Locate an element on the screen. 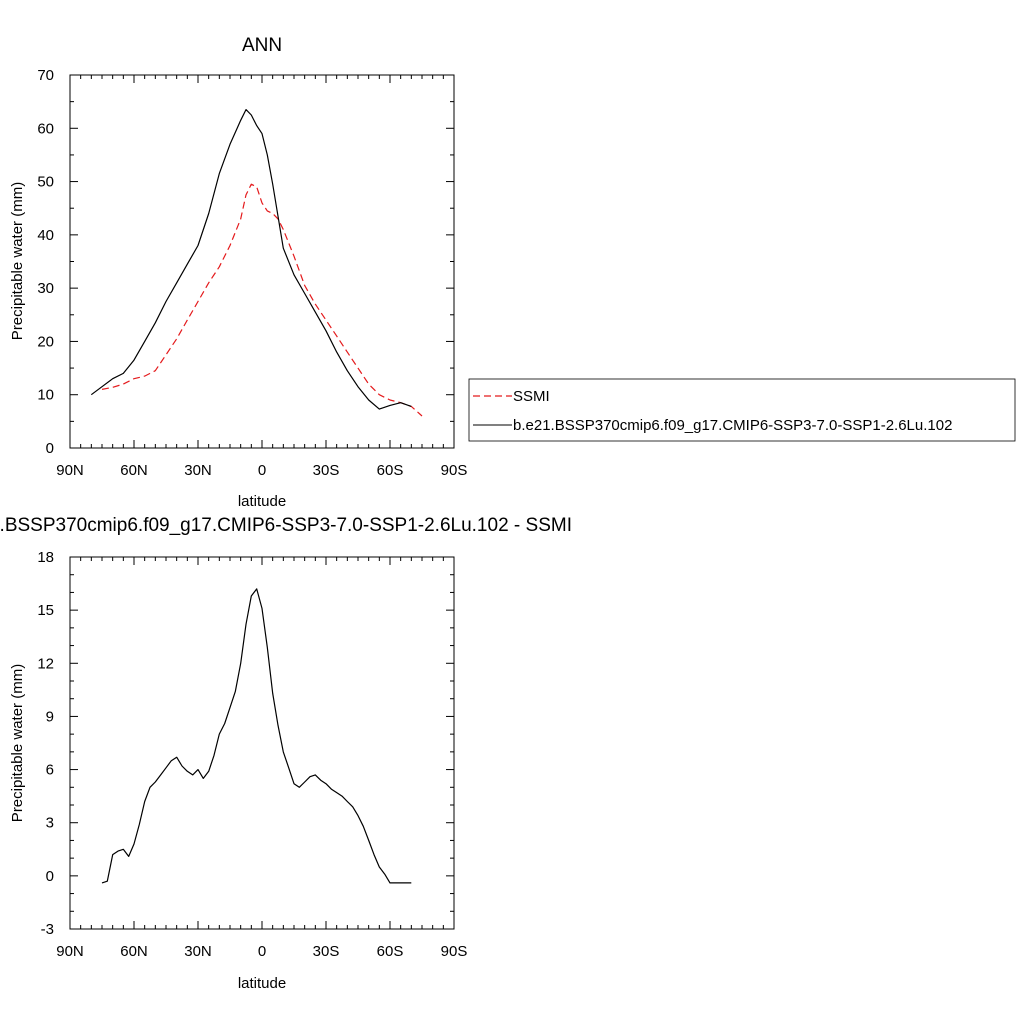 The image size is (1024, 1024). legend-label-ssmi: SSMI is located at coordinates (531, 396).